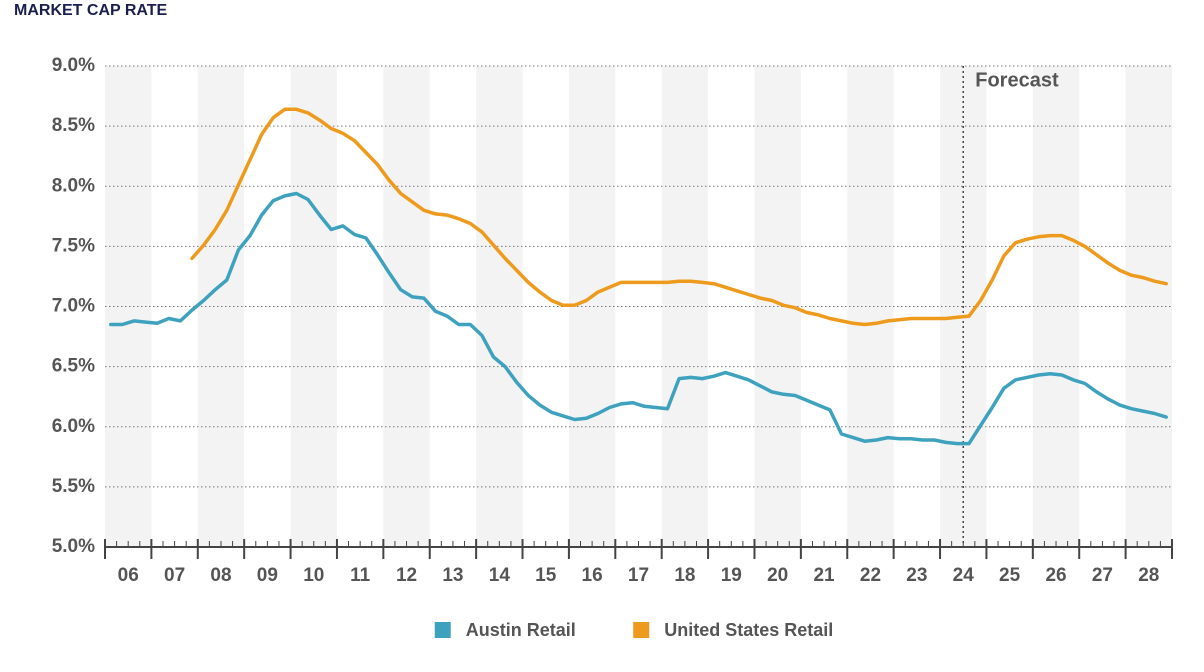  What do you see at coordinates (521, 630) in the screenshot?
I see `legend-label: Austin Retail` at bounding box center [521, 630].